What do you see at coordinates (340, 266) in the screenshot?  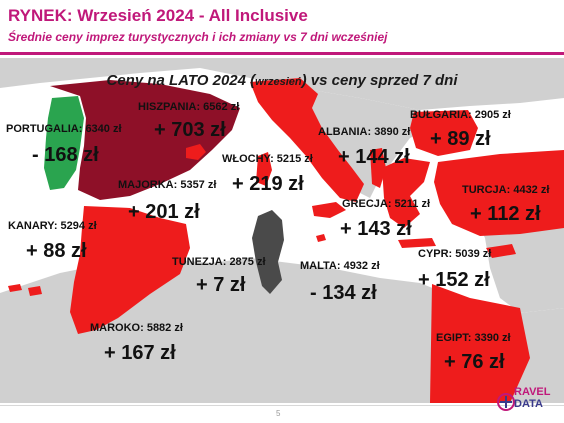 I see `label-malta: MALTA: 4932 zł` at bounding box center [340, 266].